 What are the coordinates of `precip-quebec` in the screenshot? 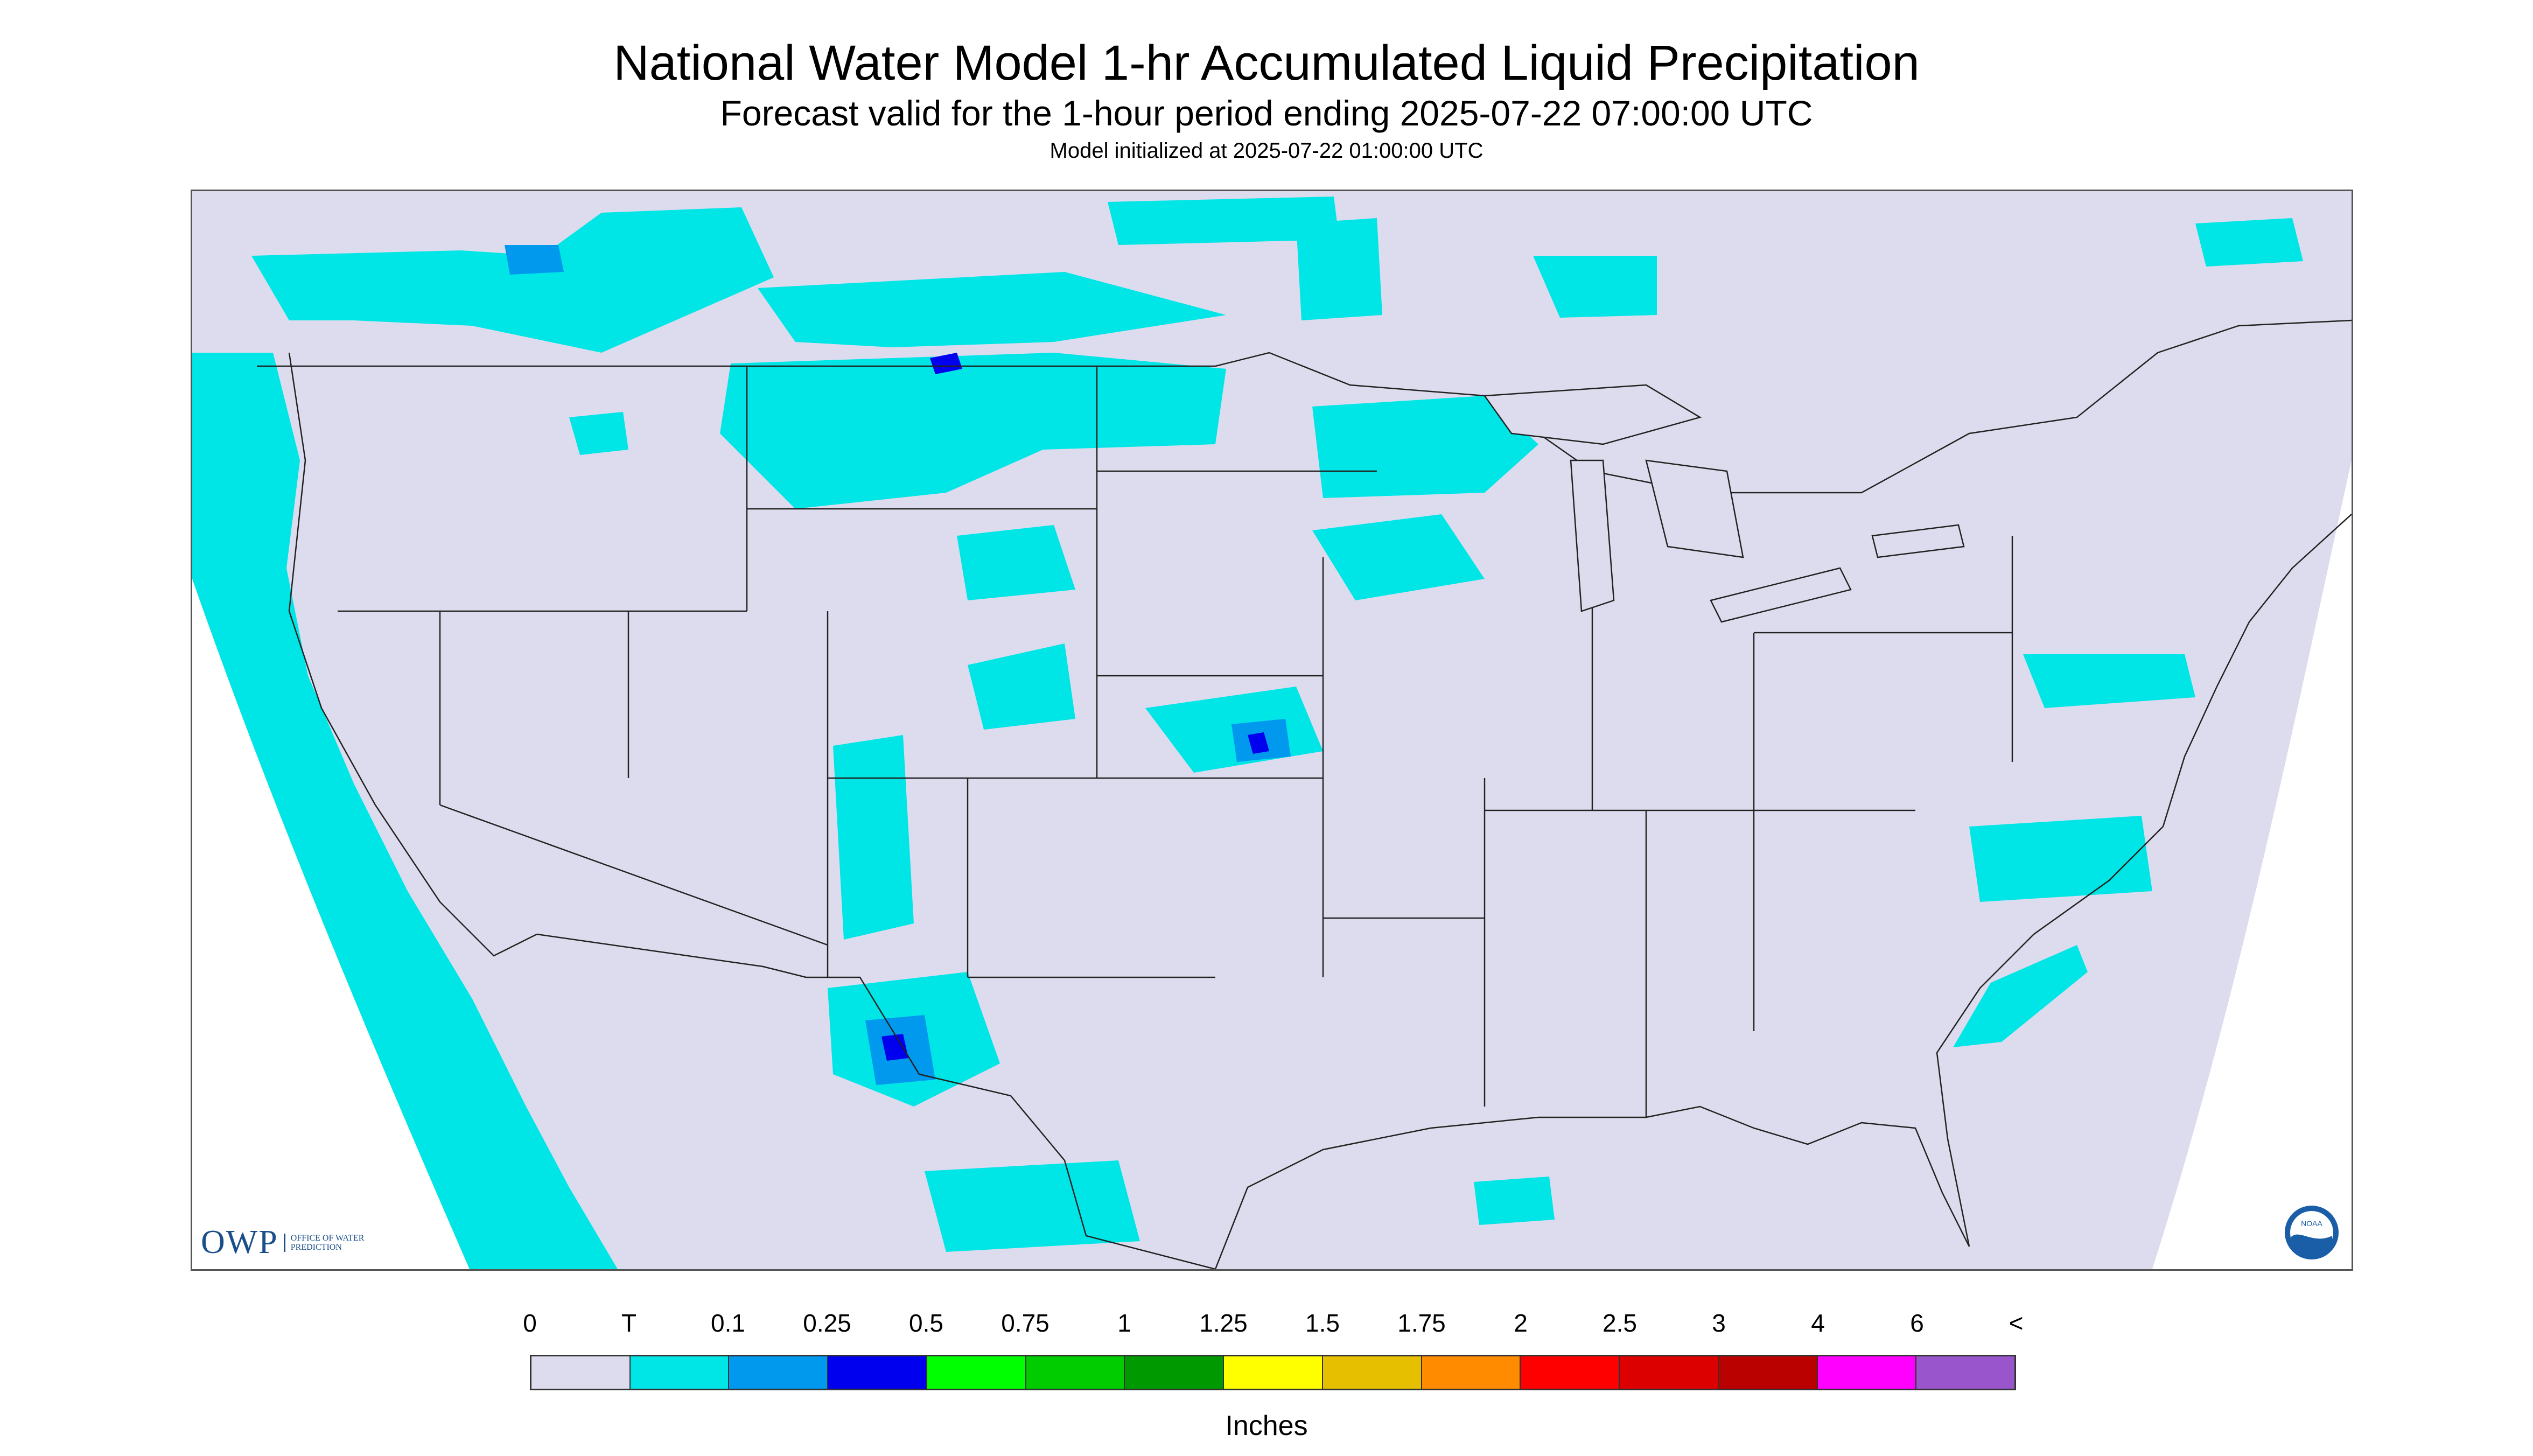 It's located at (1223, 221).